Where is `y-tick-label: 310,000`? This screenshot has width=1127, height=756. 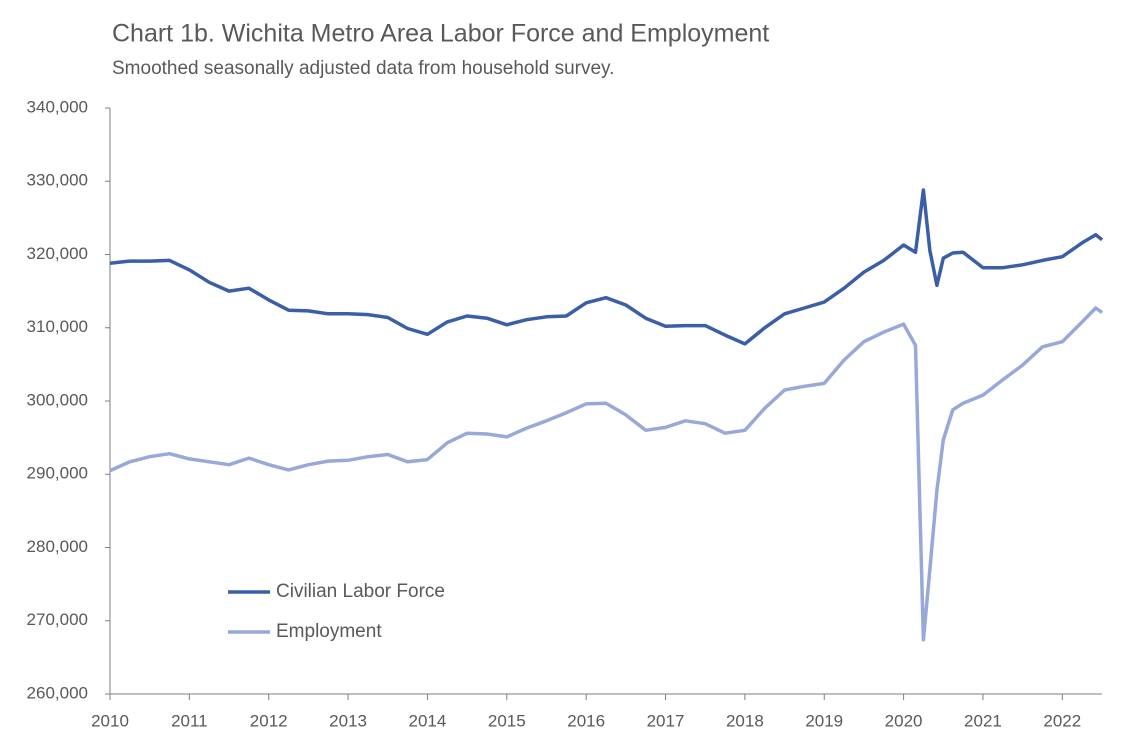 y-tick-label: 310,000 is located at coordinates (57, 326).